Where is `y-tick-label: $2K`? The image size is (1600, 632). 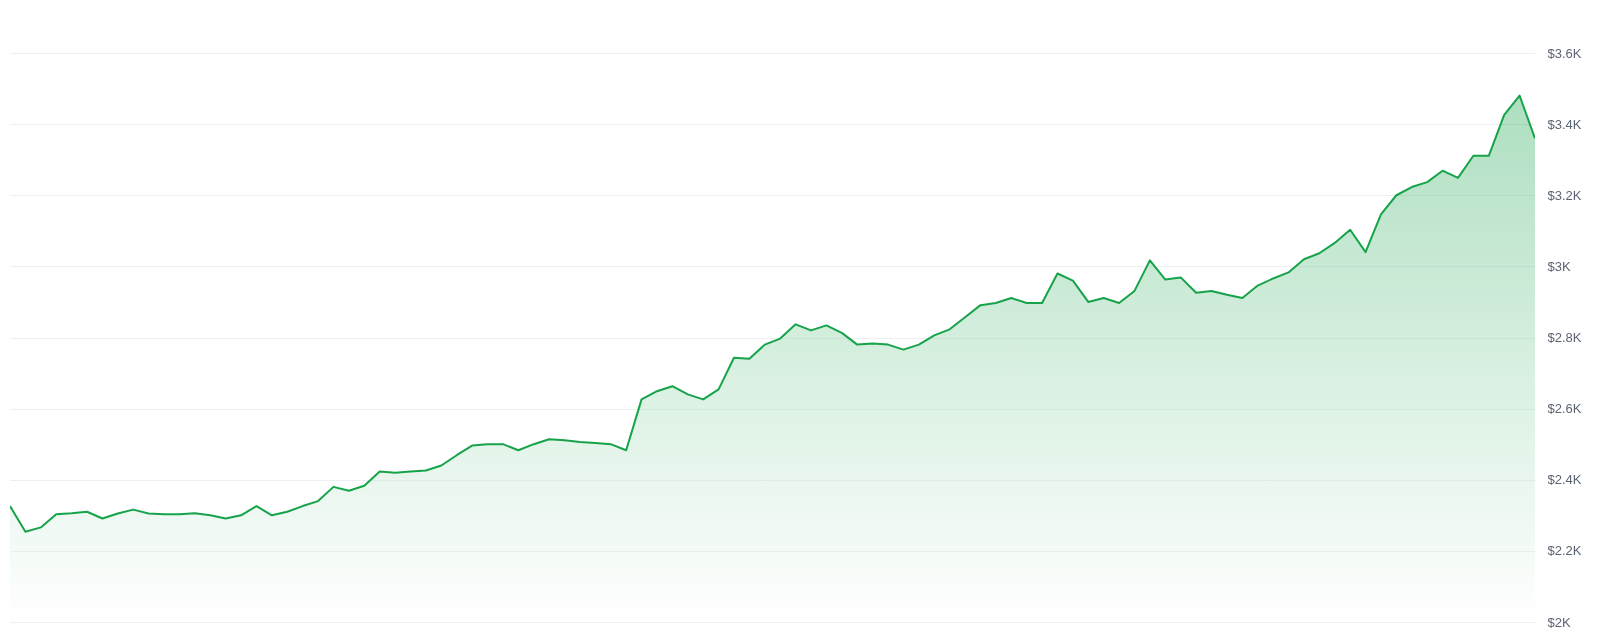
y-tick-label: $2K is located at coordinates (1559, 622).